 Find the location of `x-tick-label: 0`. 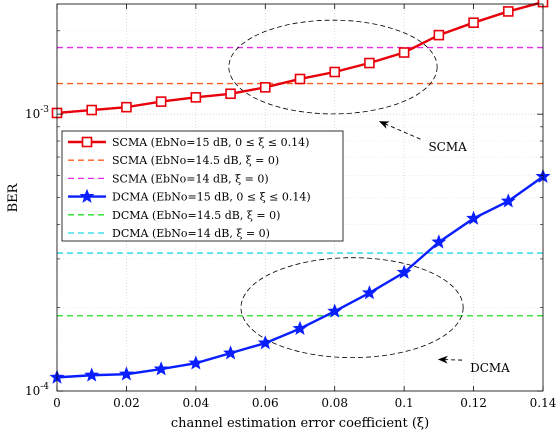

x-tick-label: 0 is located at coordinates (57, 403).